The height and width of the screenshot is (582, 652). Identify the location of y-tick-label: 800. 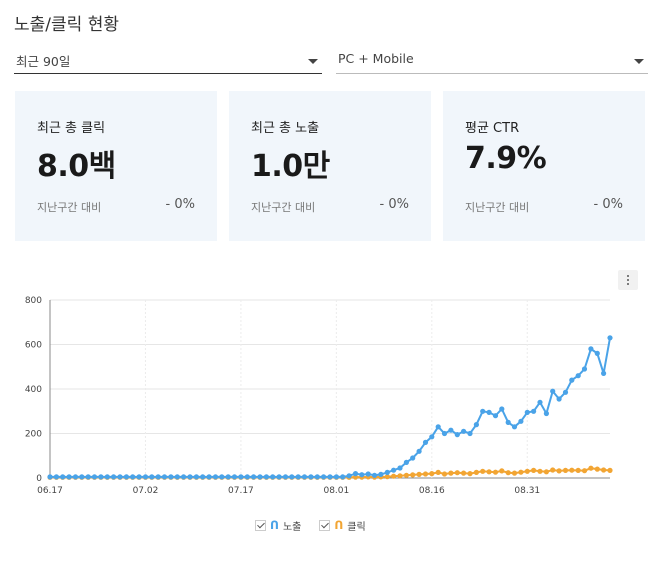
(33, 301).